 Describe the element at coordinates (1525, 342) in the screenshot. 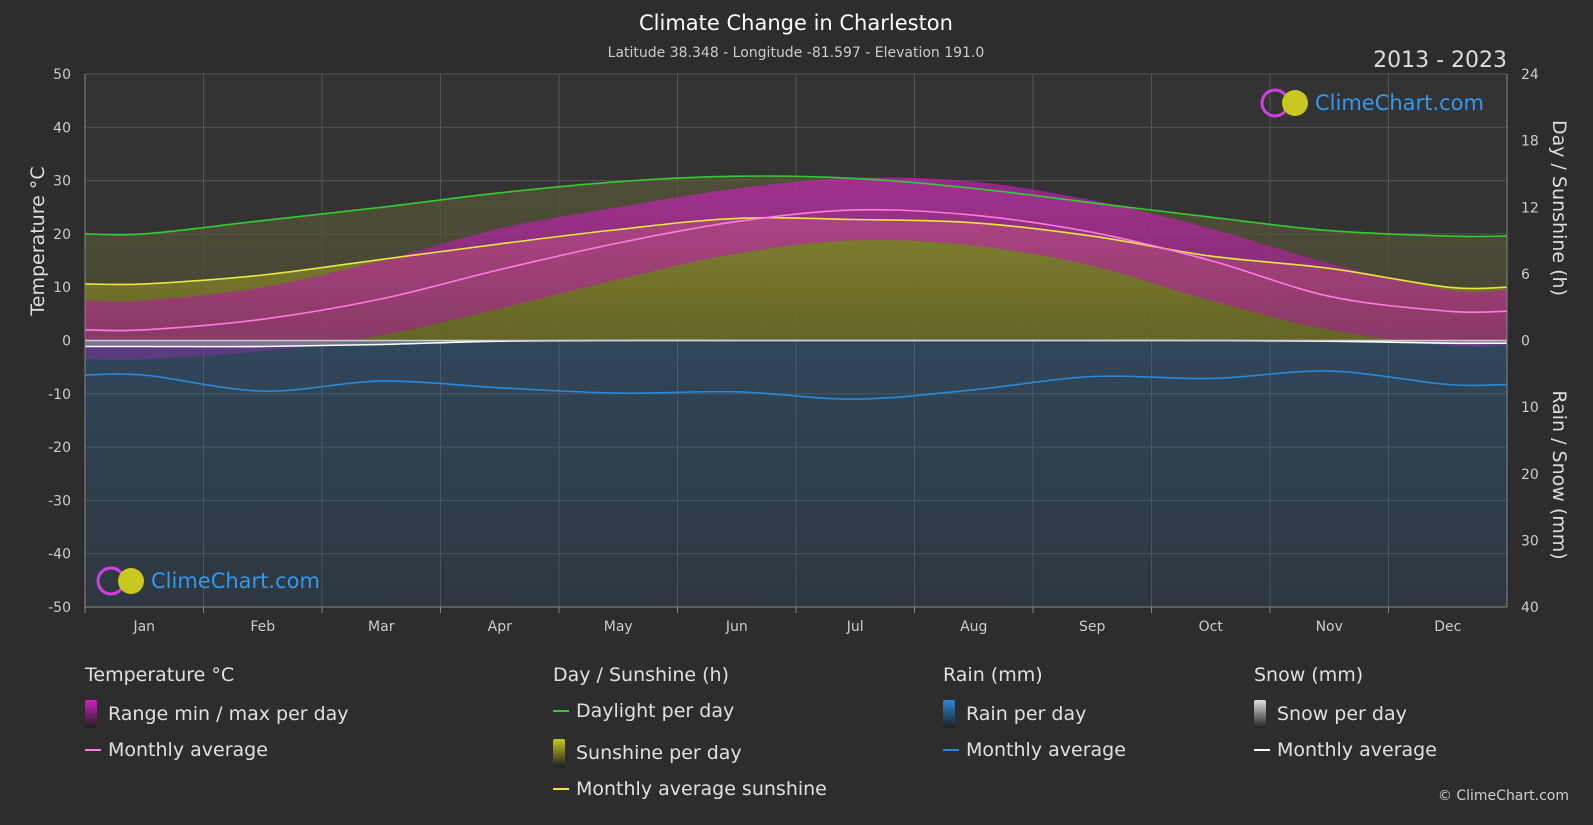

I see `right-top-tick-label: 0` at that location.